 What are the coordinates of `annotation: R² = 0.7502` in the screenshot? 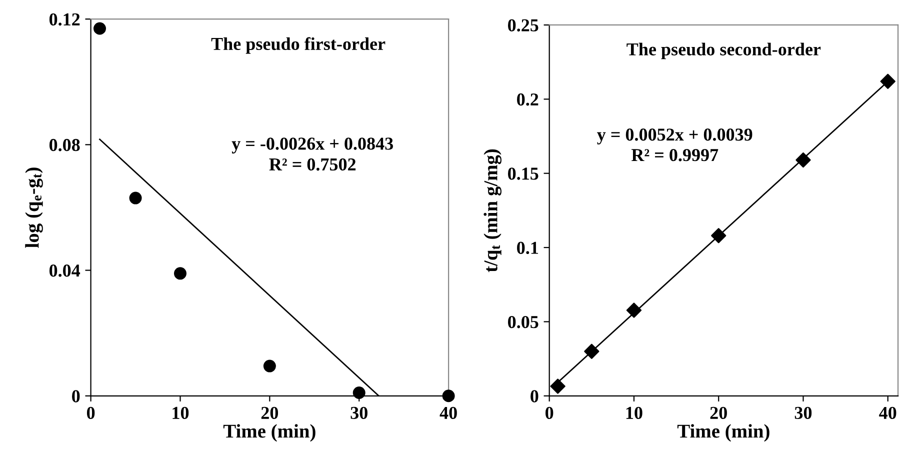 It's located at (312, 164).